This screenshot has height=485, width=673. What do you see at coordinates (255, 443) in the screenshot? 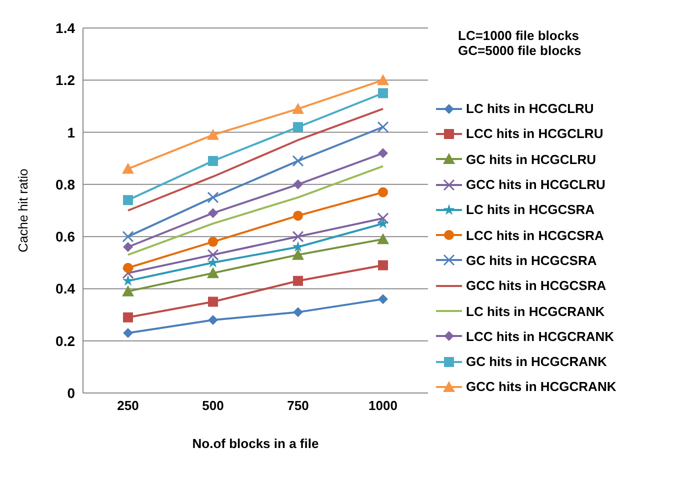
I see `x-axis-title: No.of blocks in a file` at bounding box center [255, 443].